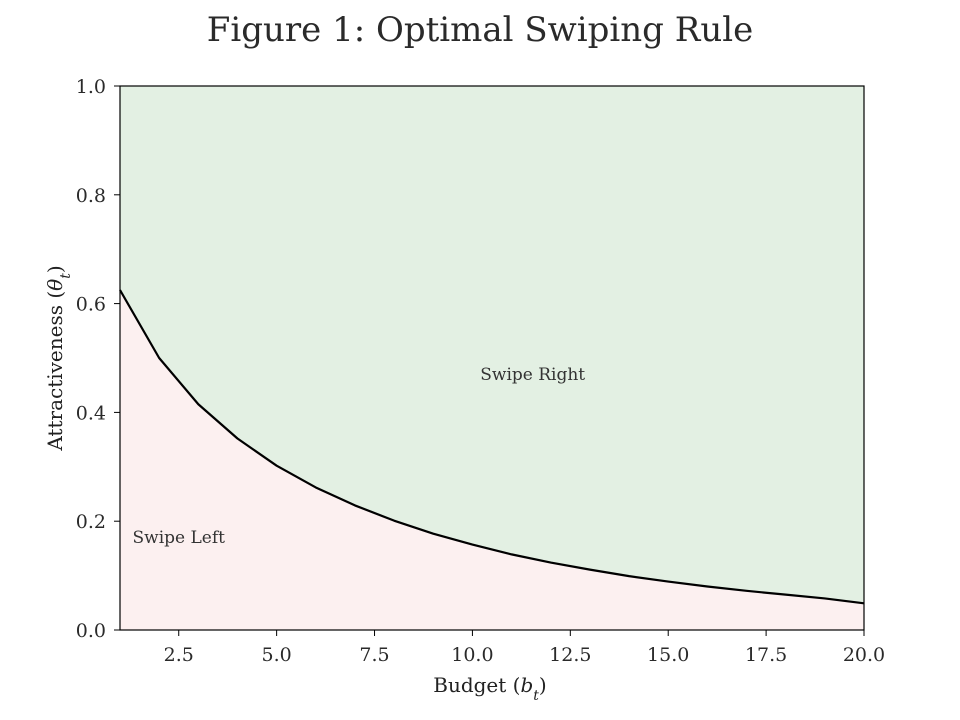 The height and width of the screenshot is (720, 960). What do you see at coordinates (489, 688) in the screenshot?
I see `x-axis-label: Budget (bt)` at bounding box center [489, 688].